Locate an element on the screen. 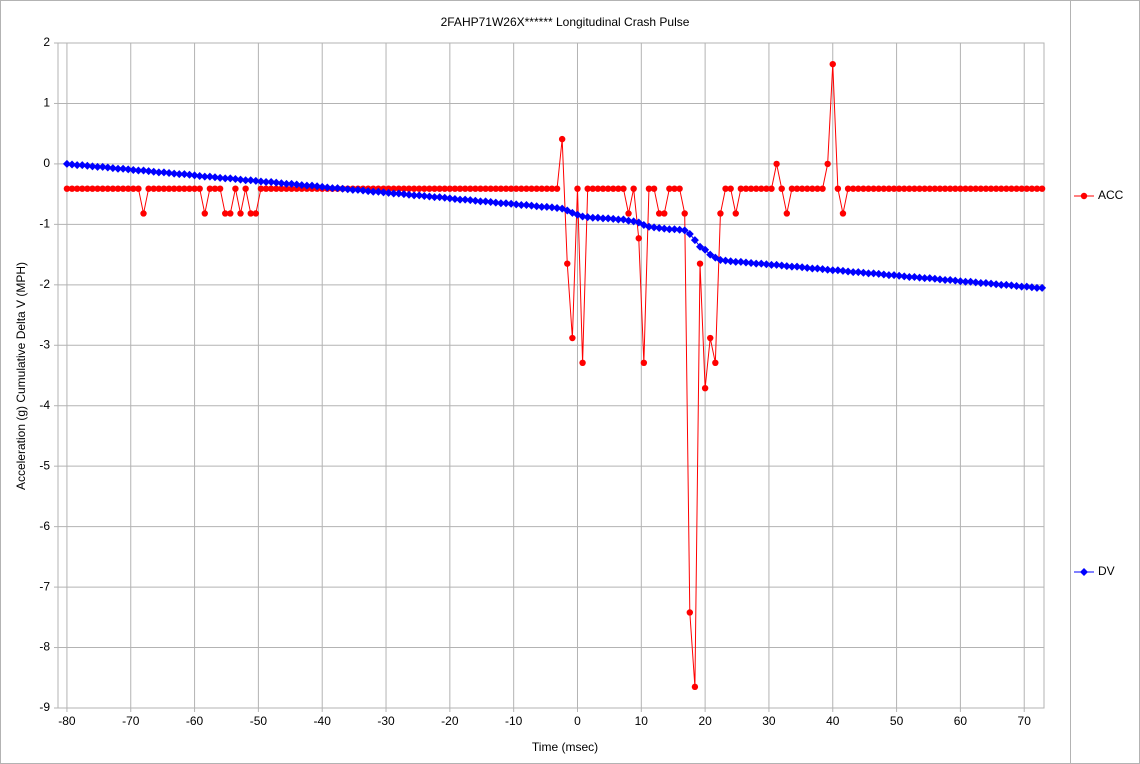 The image size is (1140, 764). legend-label: ACC is located at coordinates (1111, 195).